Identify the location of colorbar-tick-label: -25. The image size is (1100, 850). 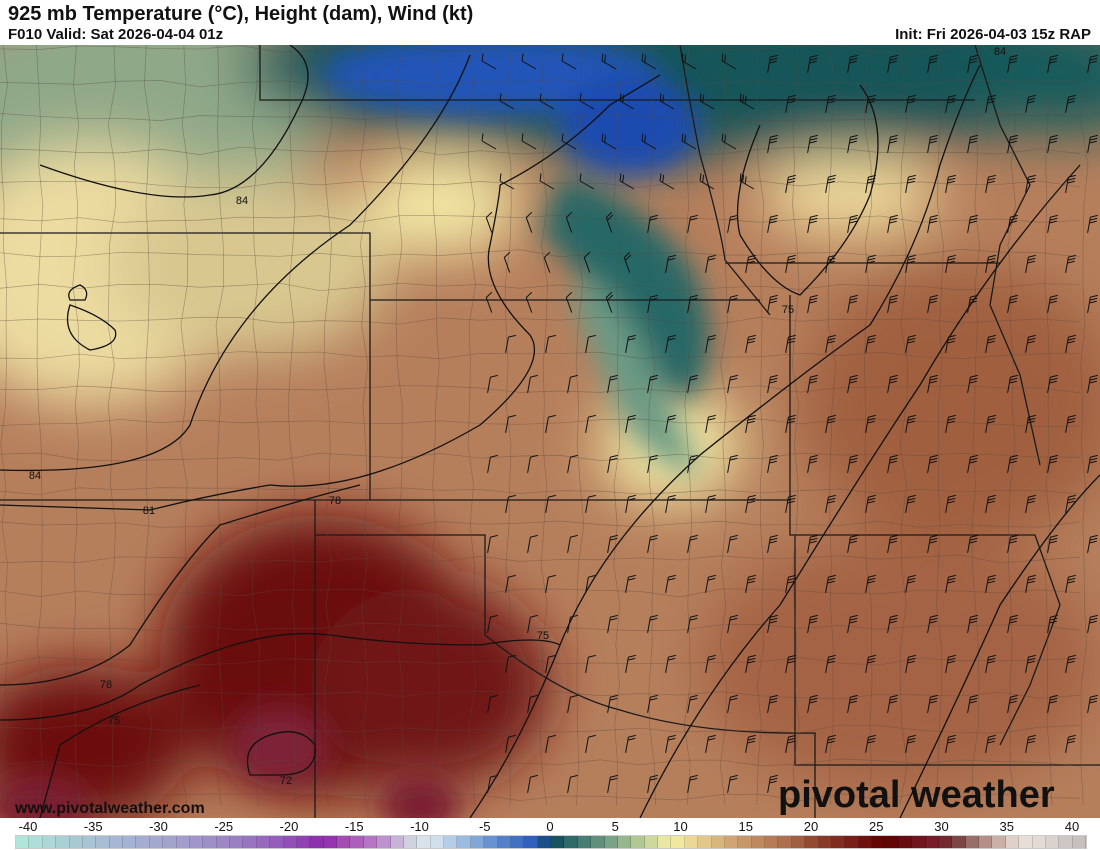
(224, 826).